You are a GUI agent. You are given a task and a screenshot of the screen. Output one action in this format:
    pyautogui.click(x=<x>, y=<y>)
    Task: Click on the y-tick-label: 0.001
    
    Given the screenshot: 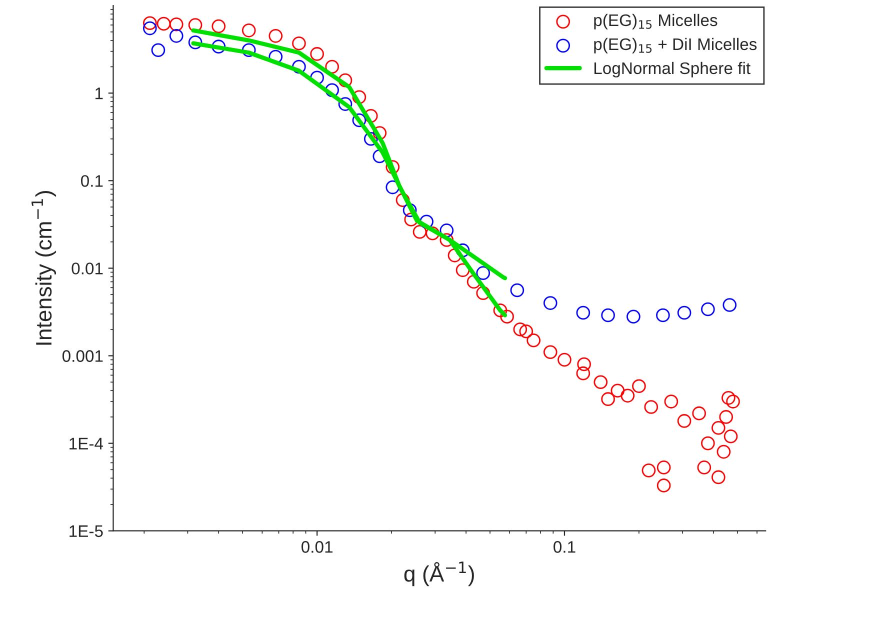 What is the action you would take?
    pyautogui.click(x=82, y=356)
    